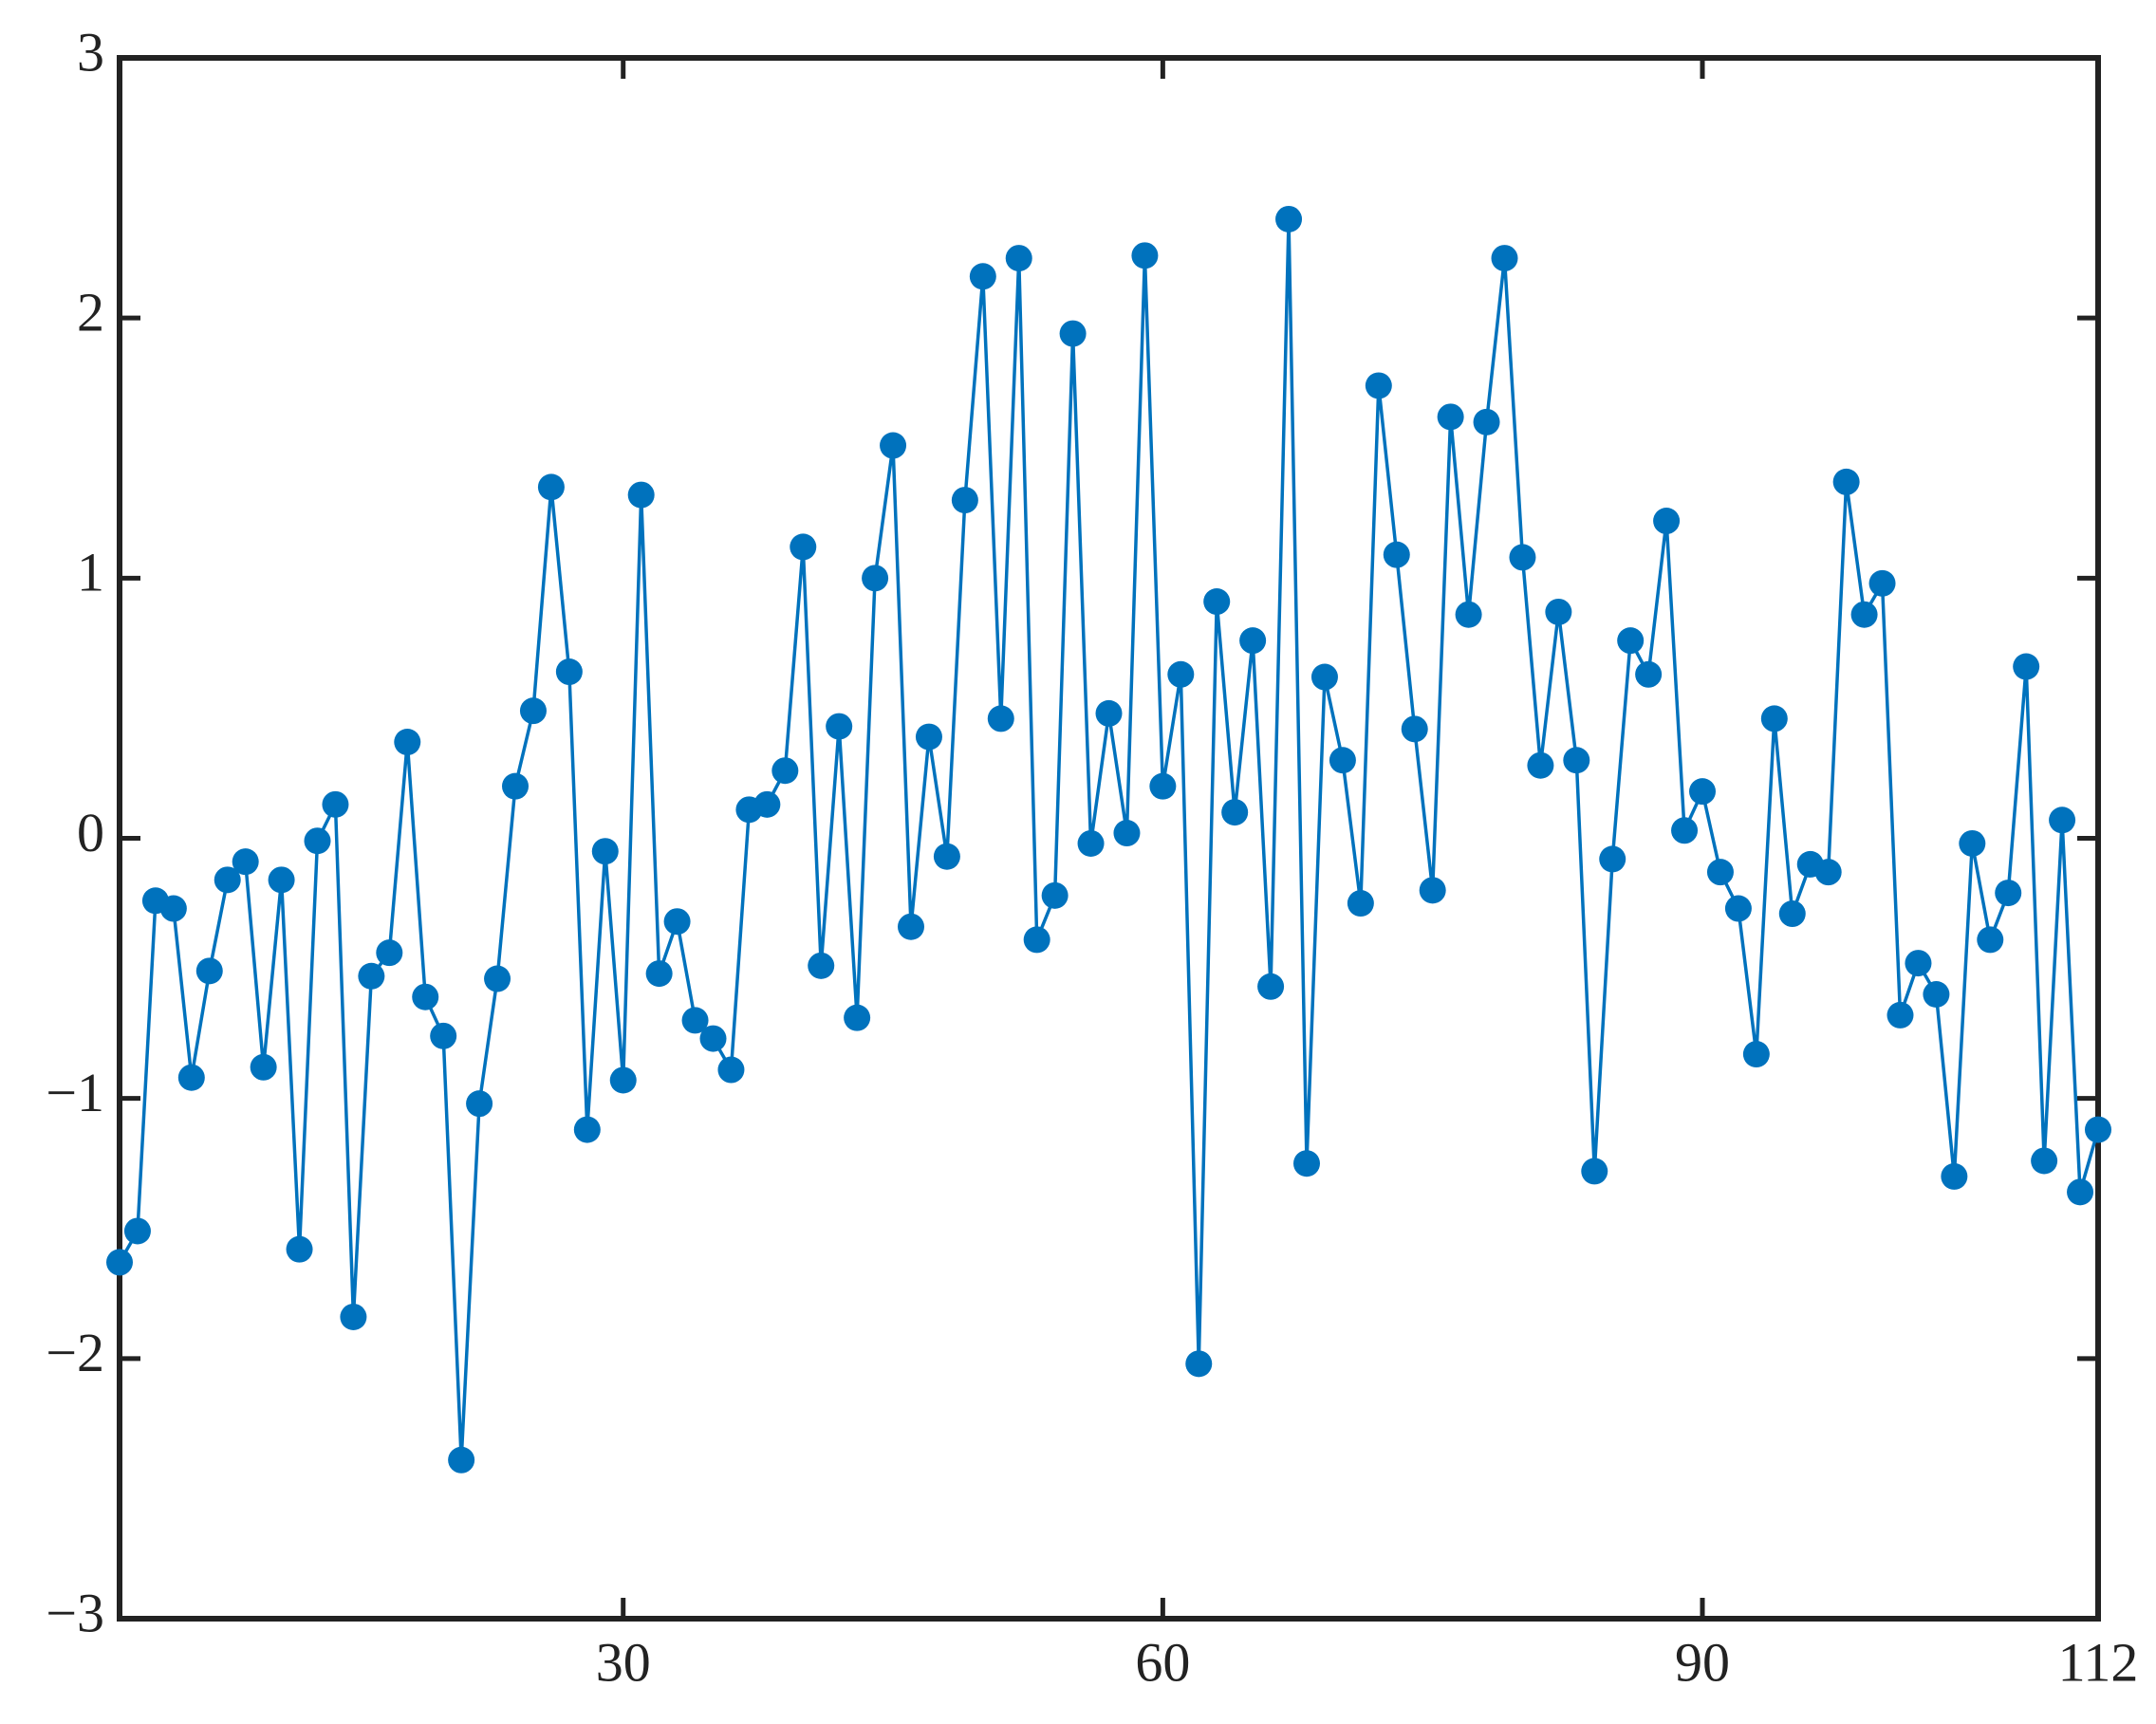 This screenshot has width=2156, height=1724. Describe the element at coordinates (75, 1353) in the screenshot. I see `y-tick-label: −2` at that location.